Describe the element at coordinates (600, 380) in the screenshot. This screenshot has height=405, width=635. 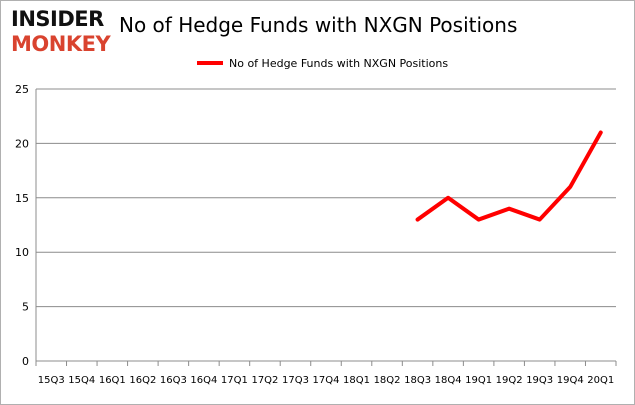
I see `x-tick-label: 20Q1` at that location.